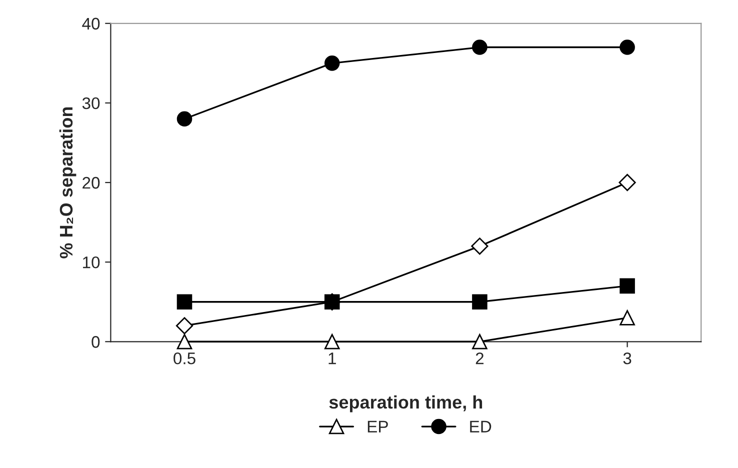  Describe the element at coordinates (91, 182) in the screenshot. I see `y-tick-label: 20` at that location.